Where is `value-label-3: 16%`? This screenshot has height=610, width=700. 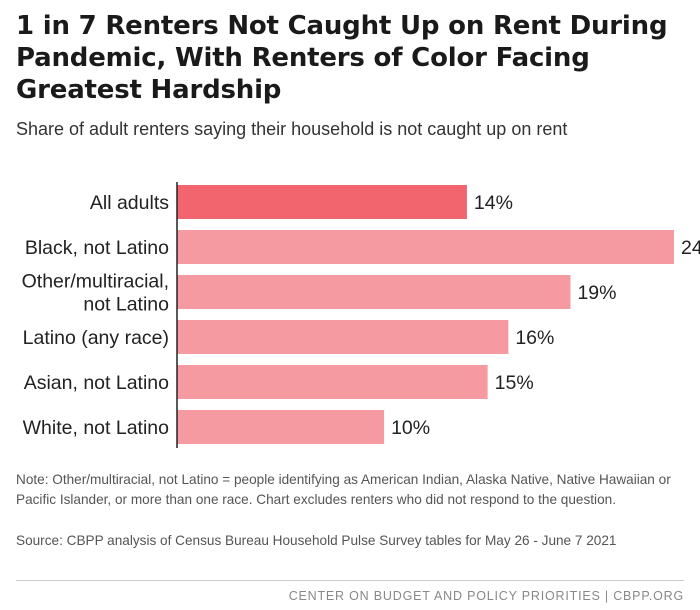 value-label-3: 16% is located at coordinates (534, 338).